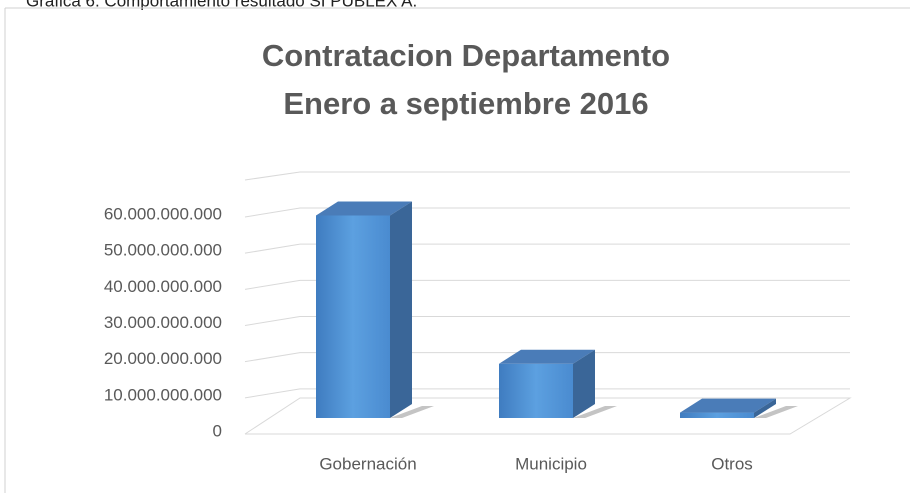 This screenshot has width=912, height=493. What do you see at coordinates (217, 430) in the screenshot?
I see `y-tick-label: 0` at bounding box center [217, 430].